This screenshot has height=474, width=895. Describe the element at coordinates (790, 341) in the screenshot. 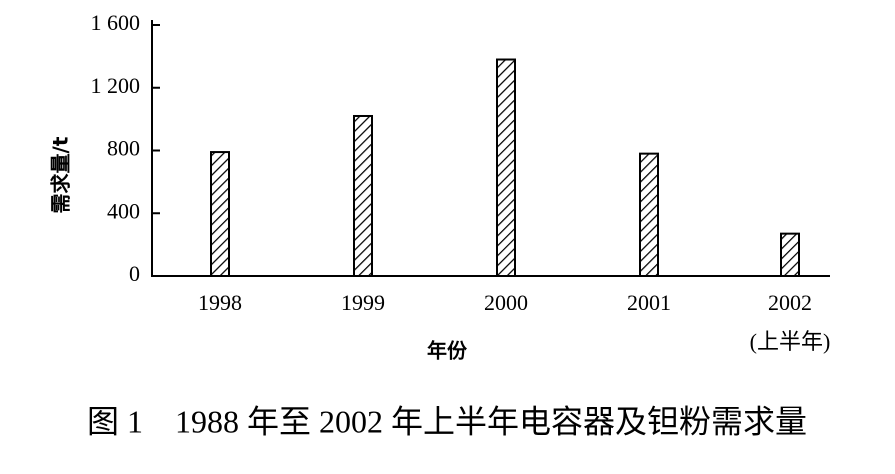

I see `category-note: (上半年)` at that location.